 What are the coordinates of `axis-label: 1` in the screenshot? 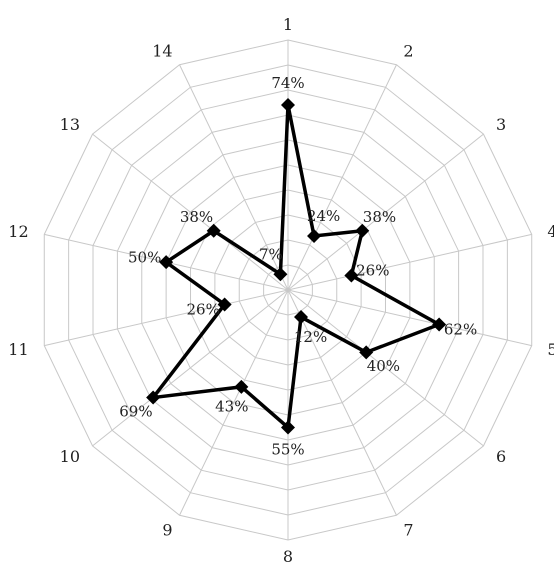 It's located at (288, 24).